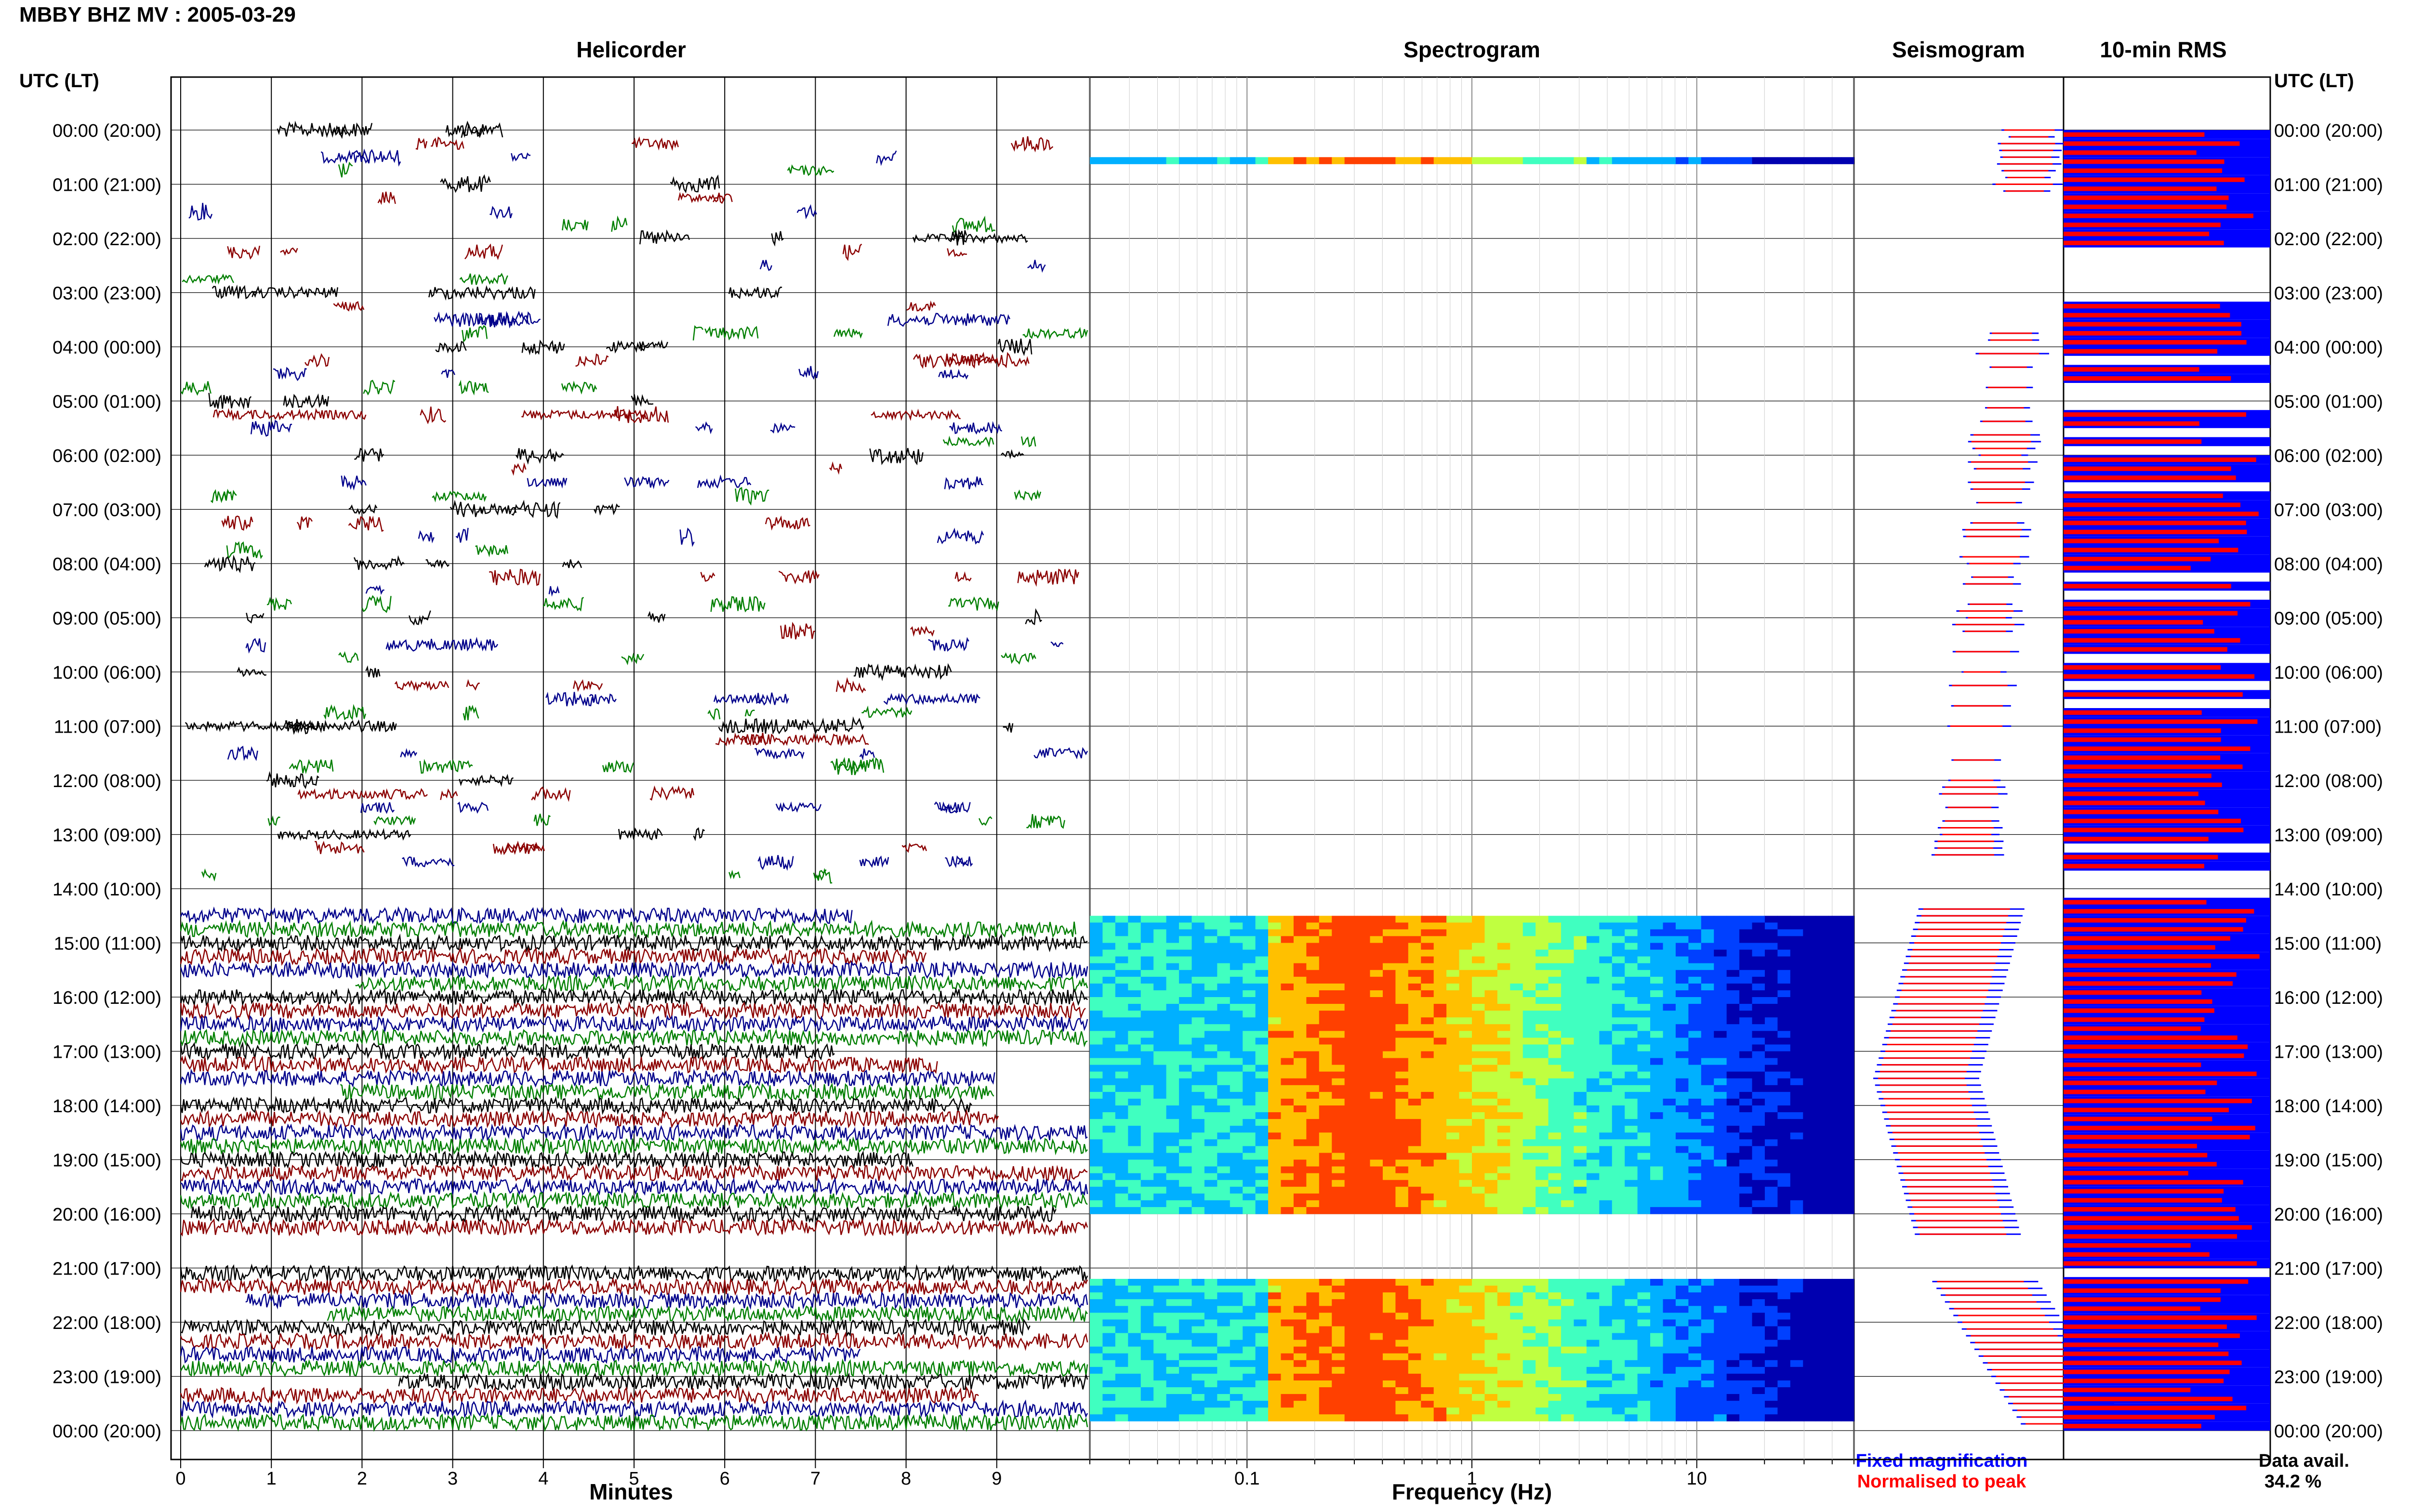  What do you see at coordinates (107, 239) in the screenshot?
I see `y-tick-label-left: 02:00 (22:00)` at bounding box center [107, 239].